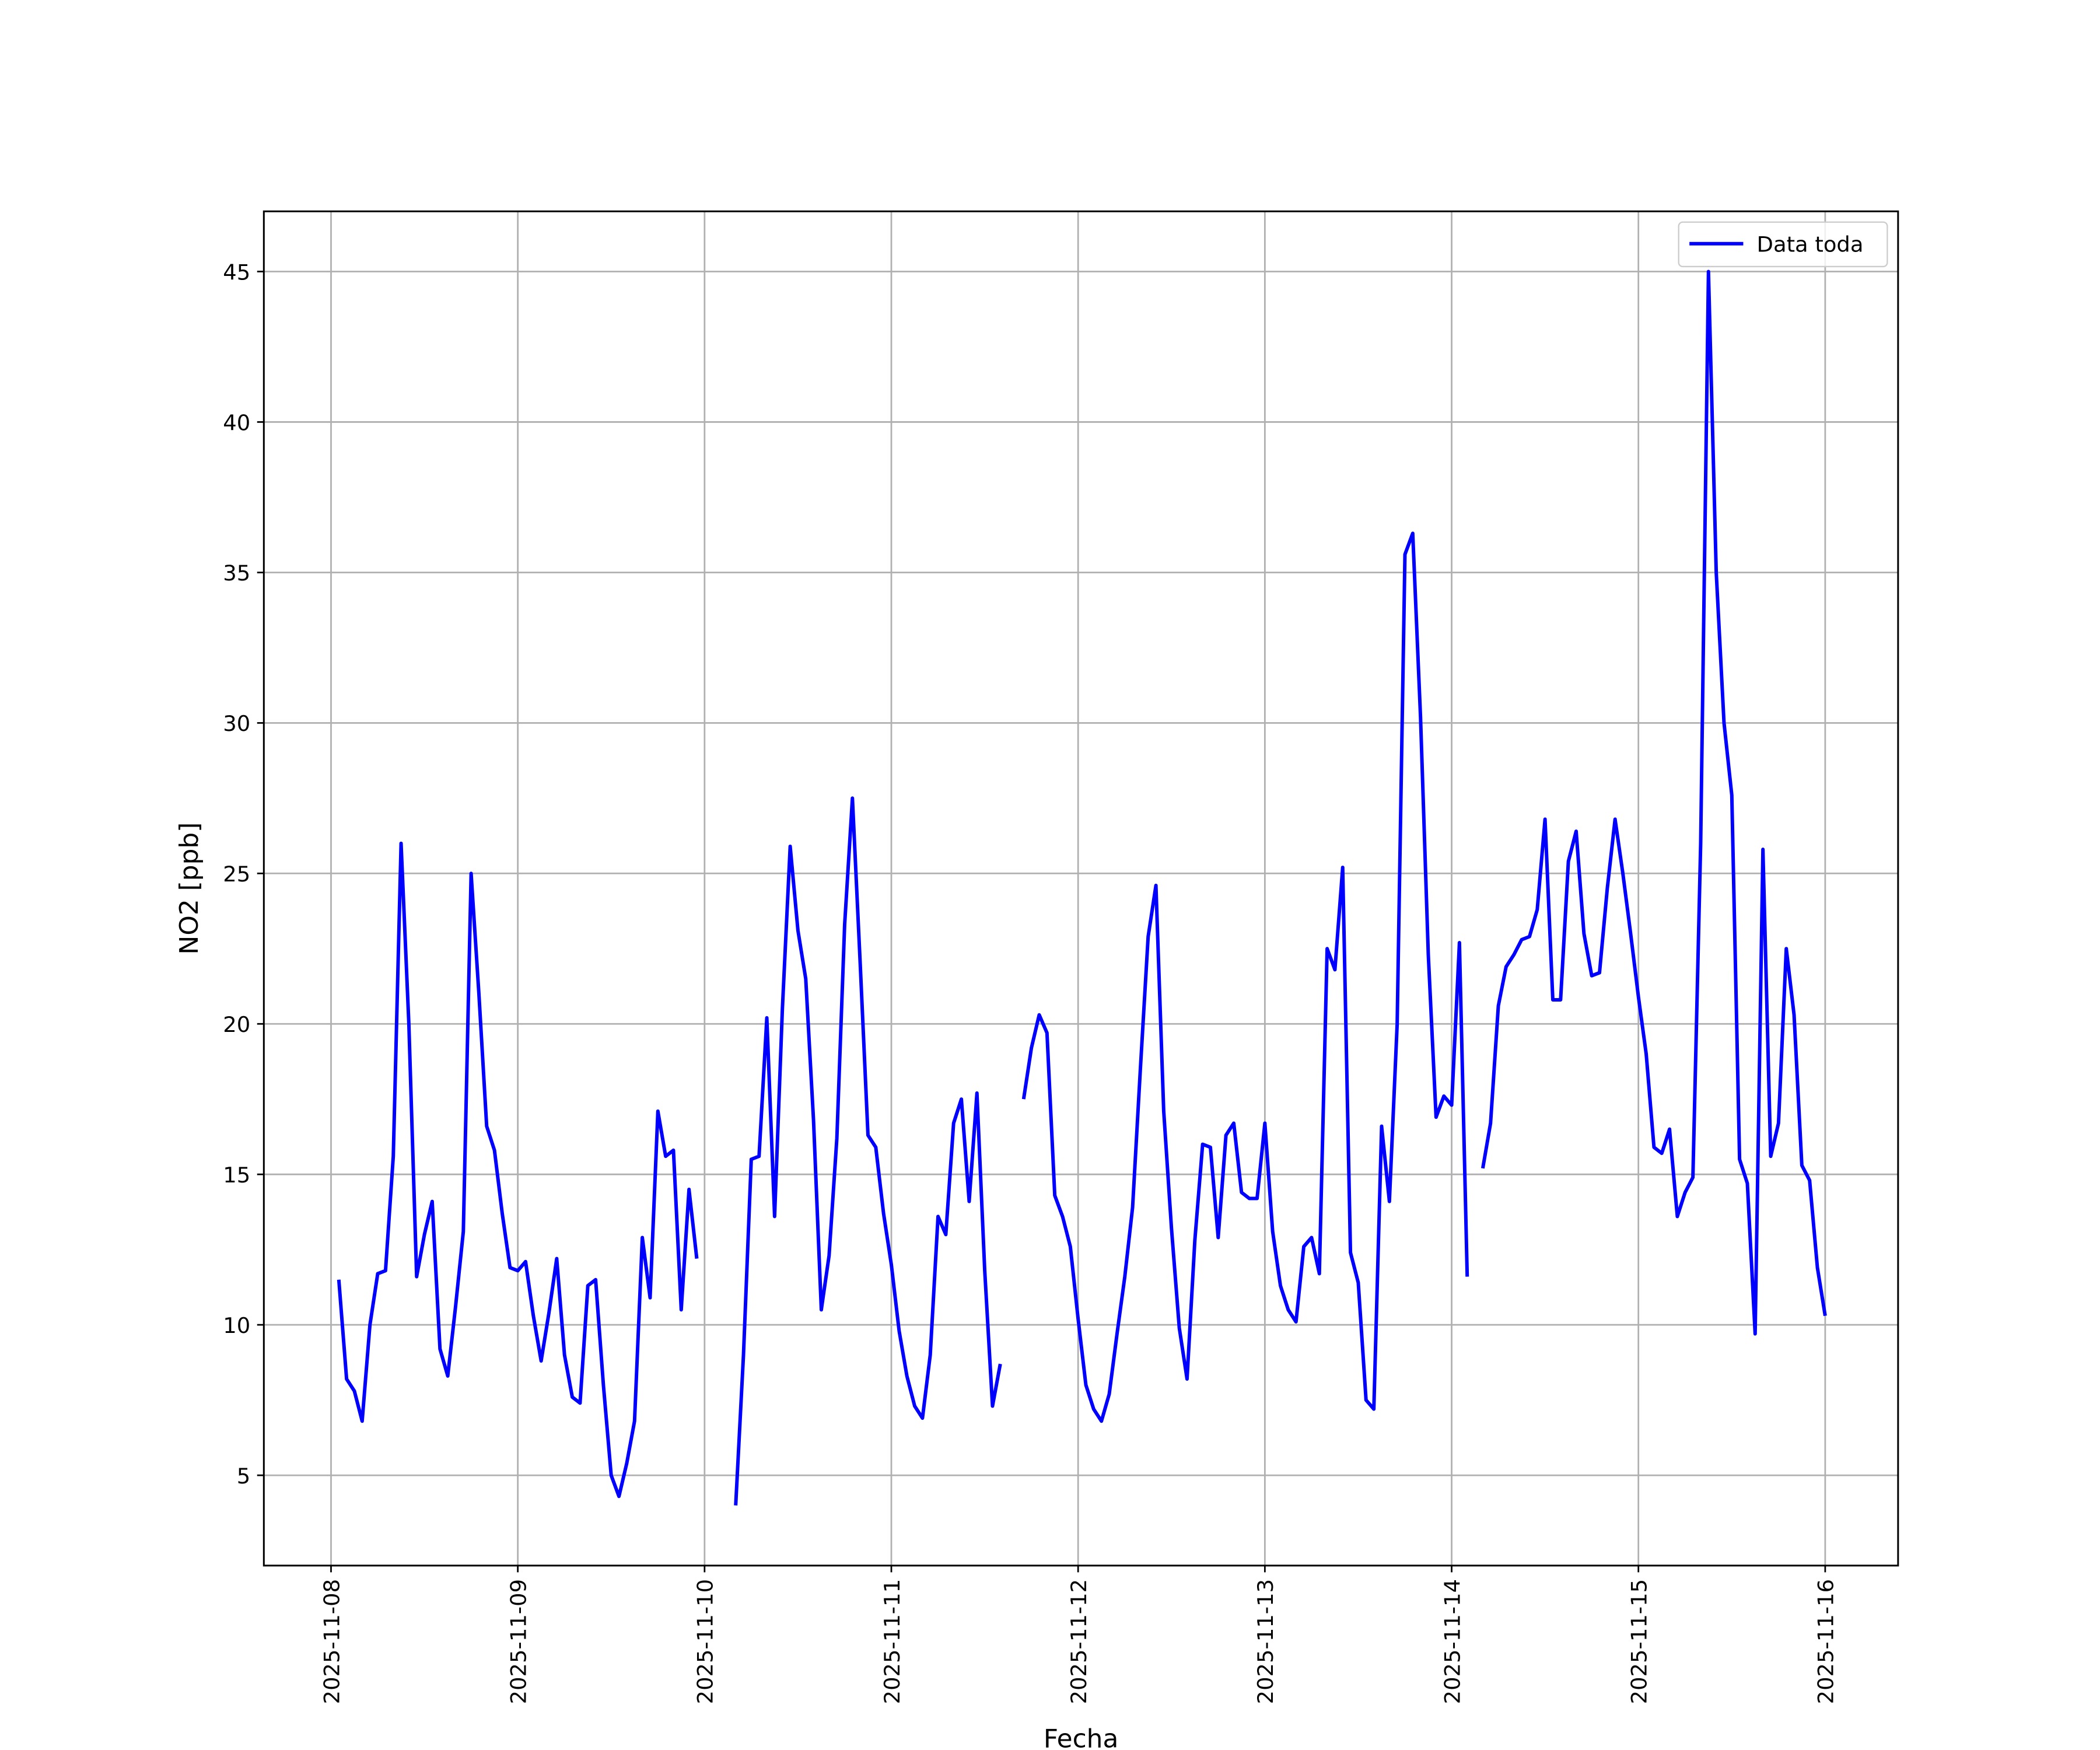 The image size is (2100, 1750). Describe the element at coordinates (705, 1641) in the screenshot. I see `x-tick-label: 2025-11-10` at that location.